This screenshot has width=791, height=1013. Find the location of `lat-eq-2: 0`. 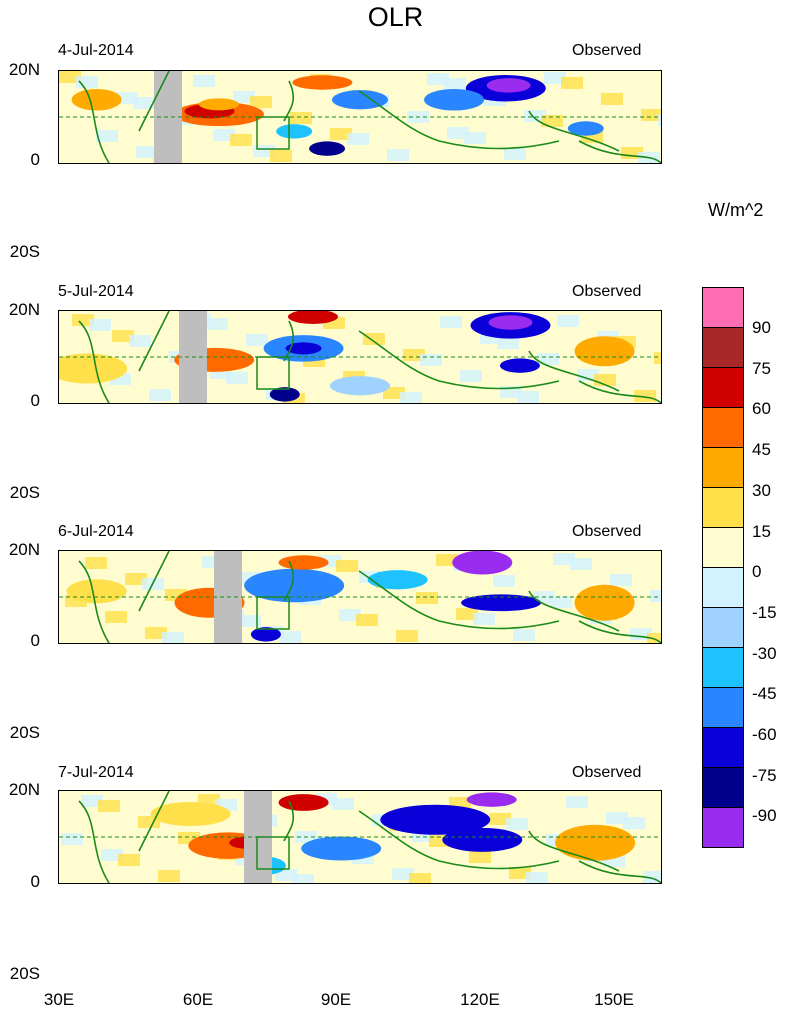

lat-eq-2: 0 is located at coordinates (35, 400).